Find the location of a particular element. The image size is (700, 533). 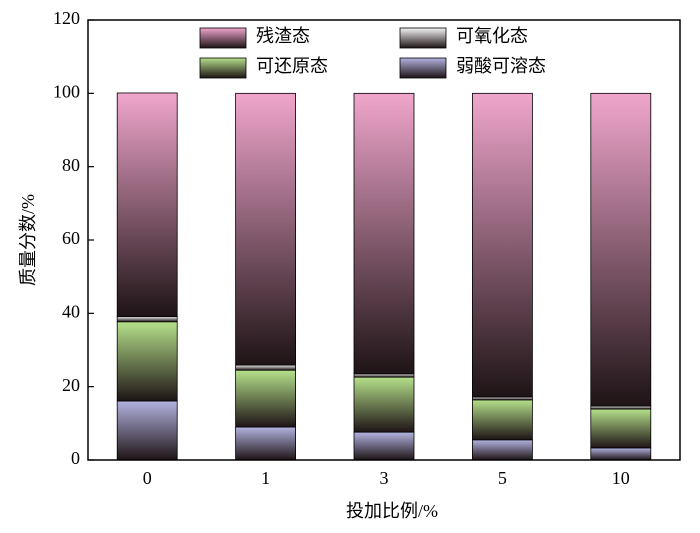

x-tick-label: 3 is located at coordinates (384, 478).